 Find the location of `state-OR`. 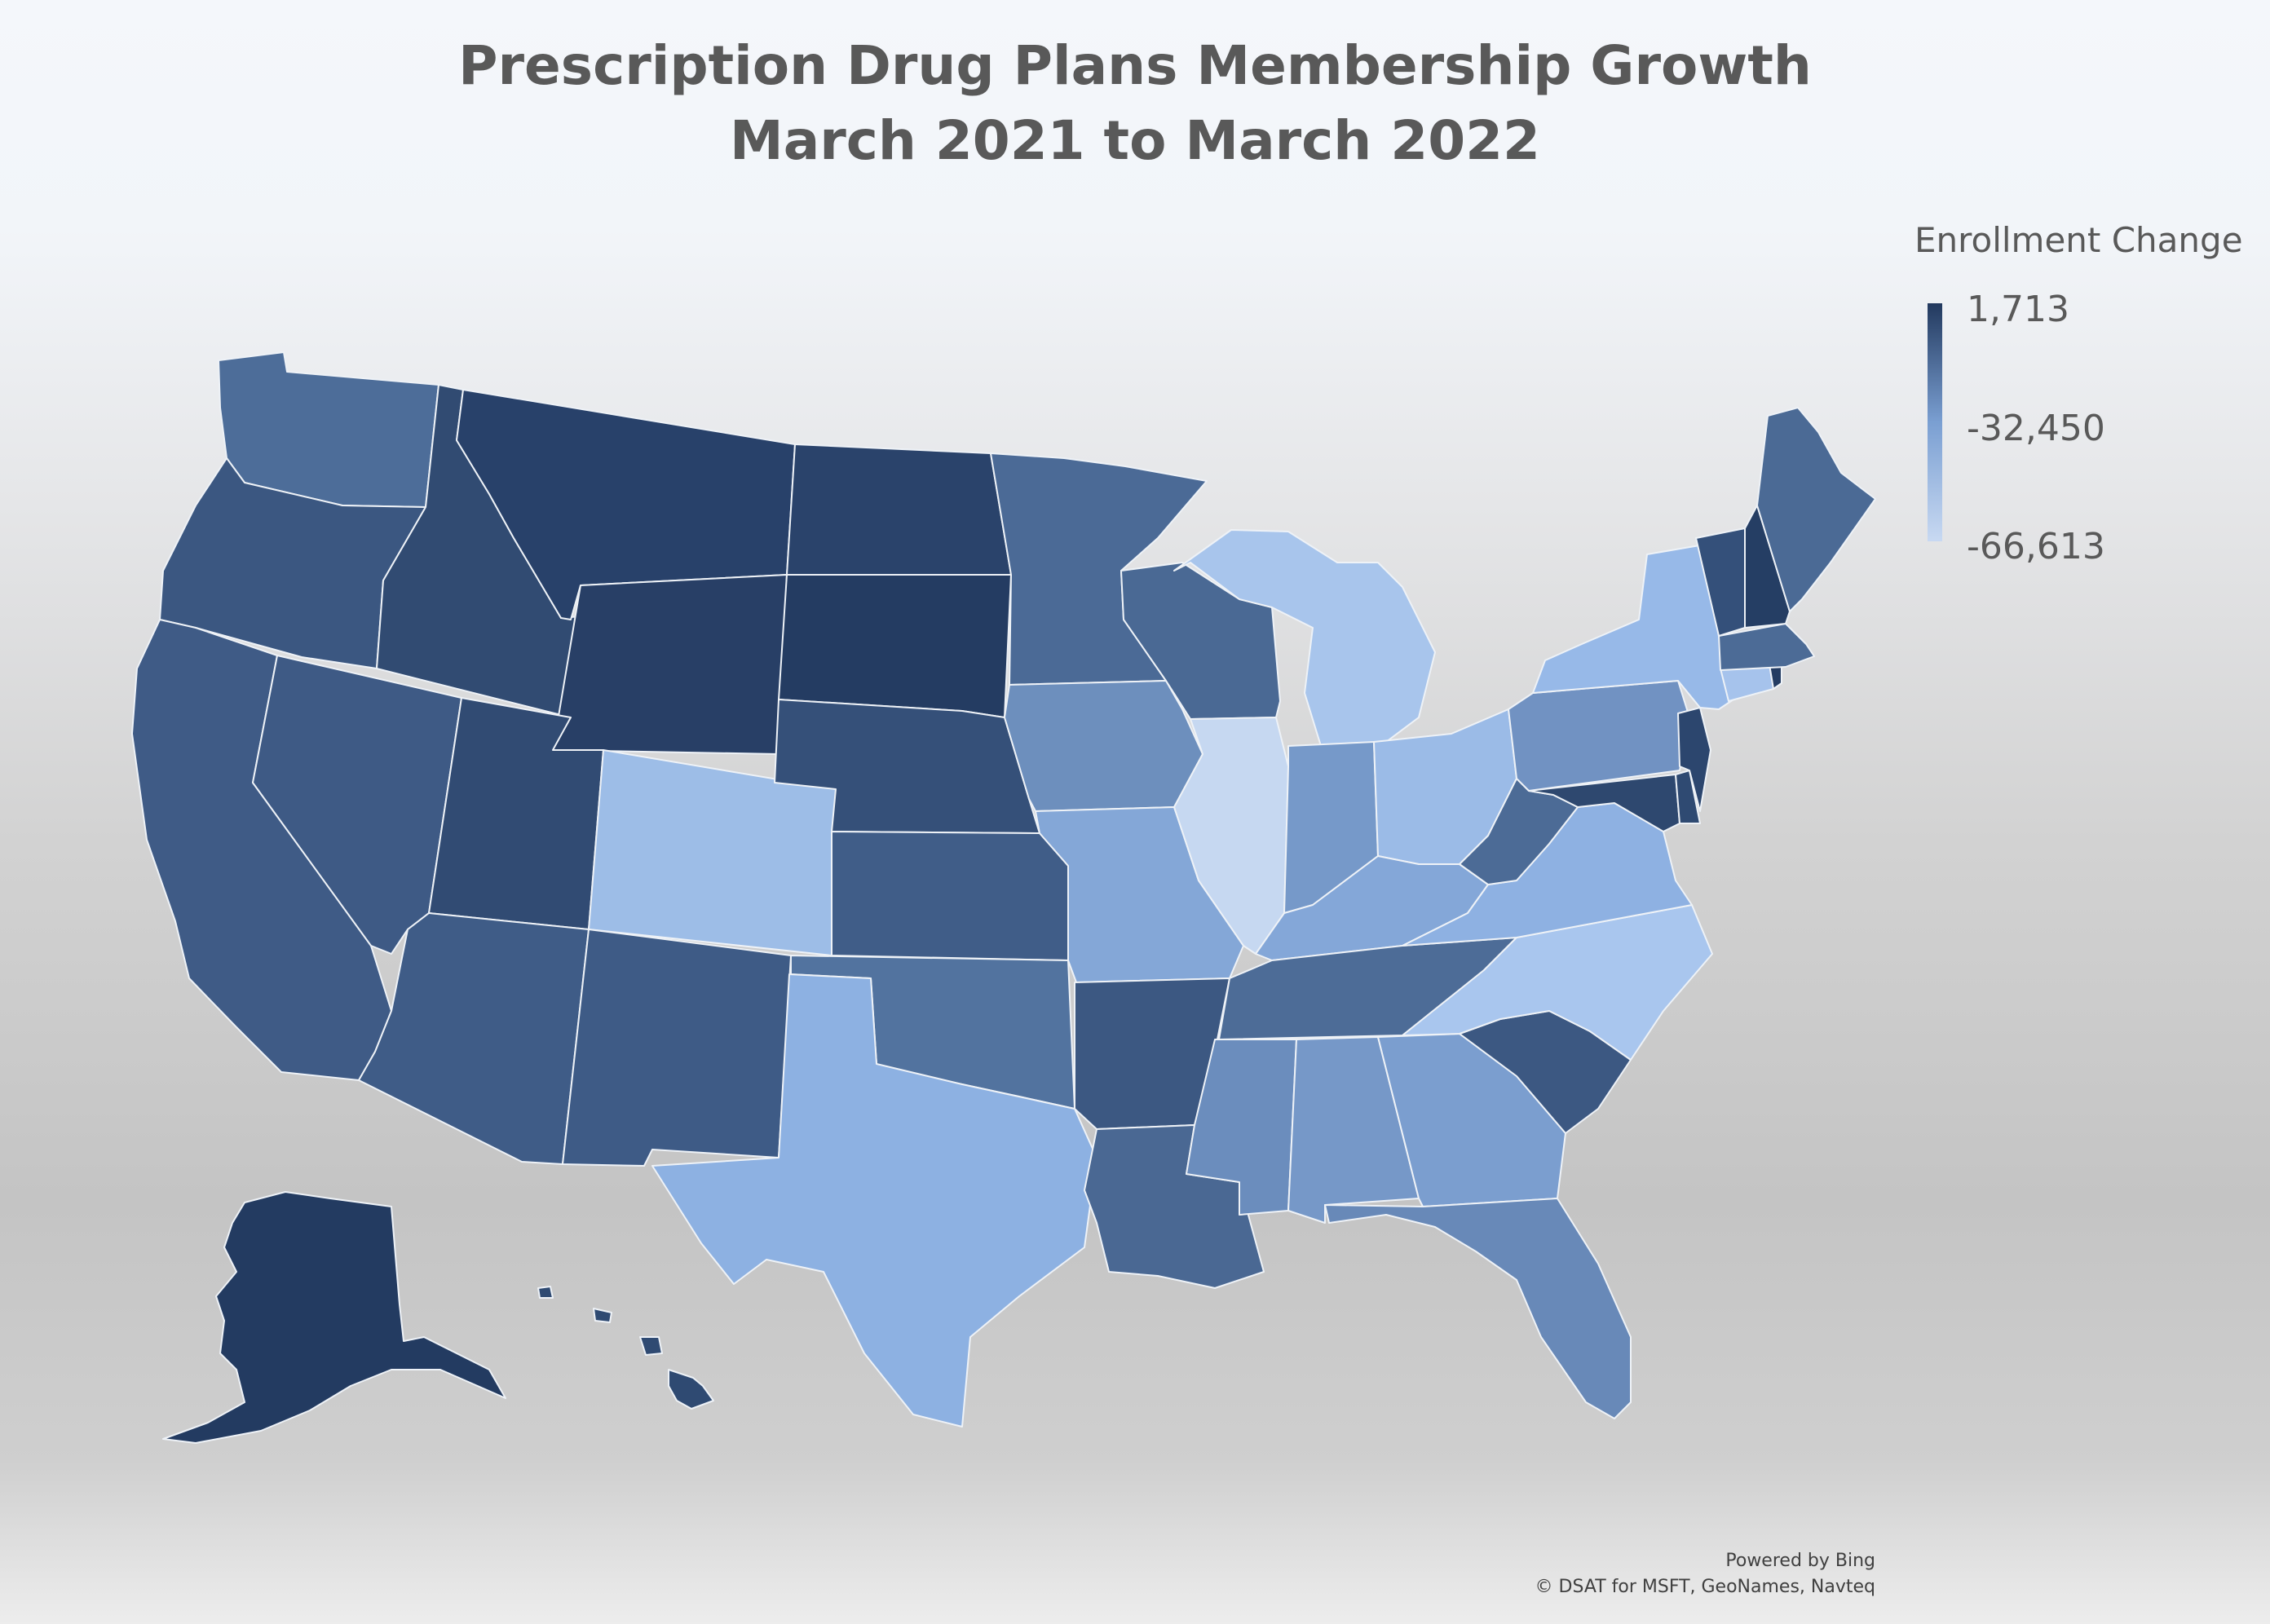

state-OR is located at coordinates (292, 563).